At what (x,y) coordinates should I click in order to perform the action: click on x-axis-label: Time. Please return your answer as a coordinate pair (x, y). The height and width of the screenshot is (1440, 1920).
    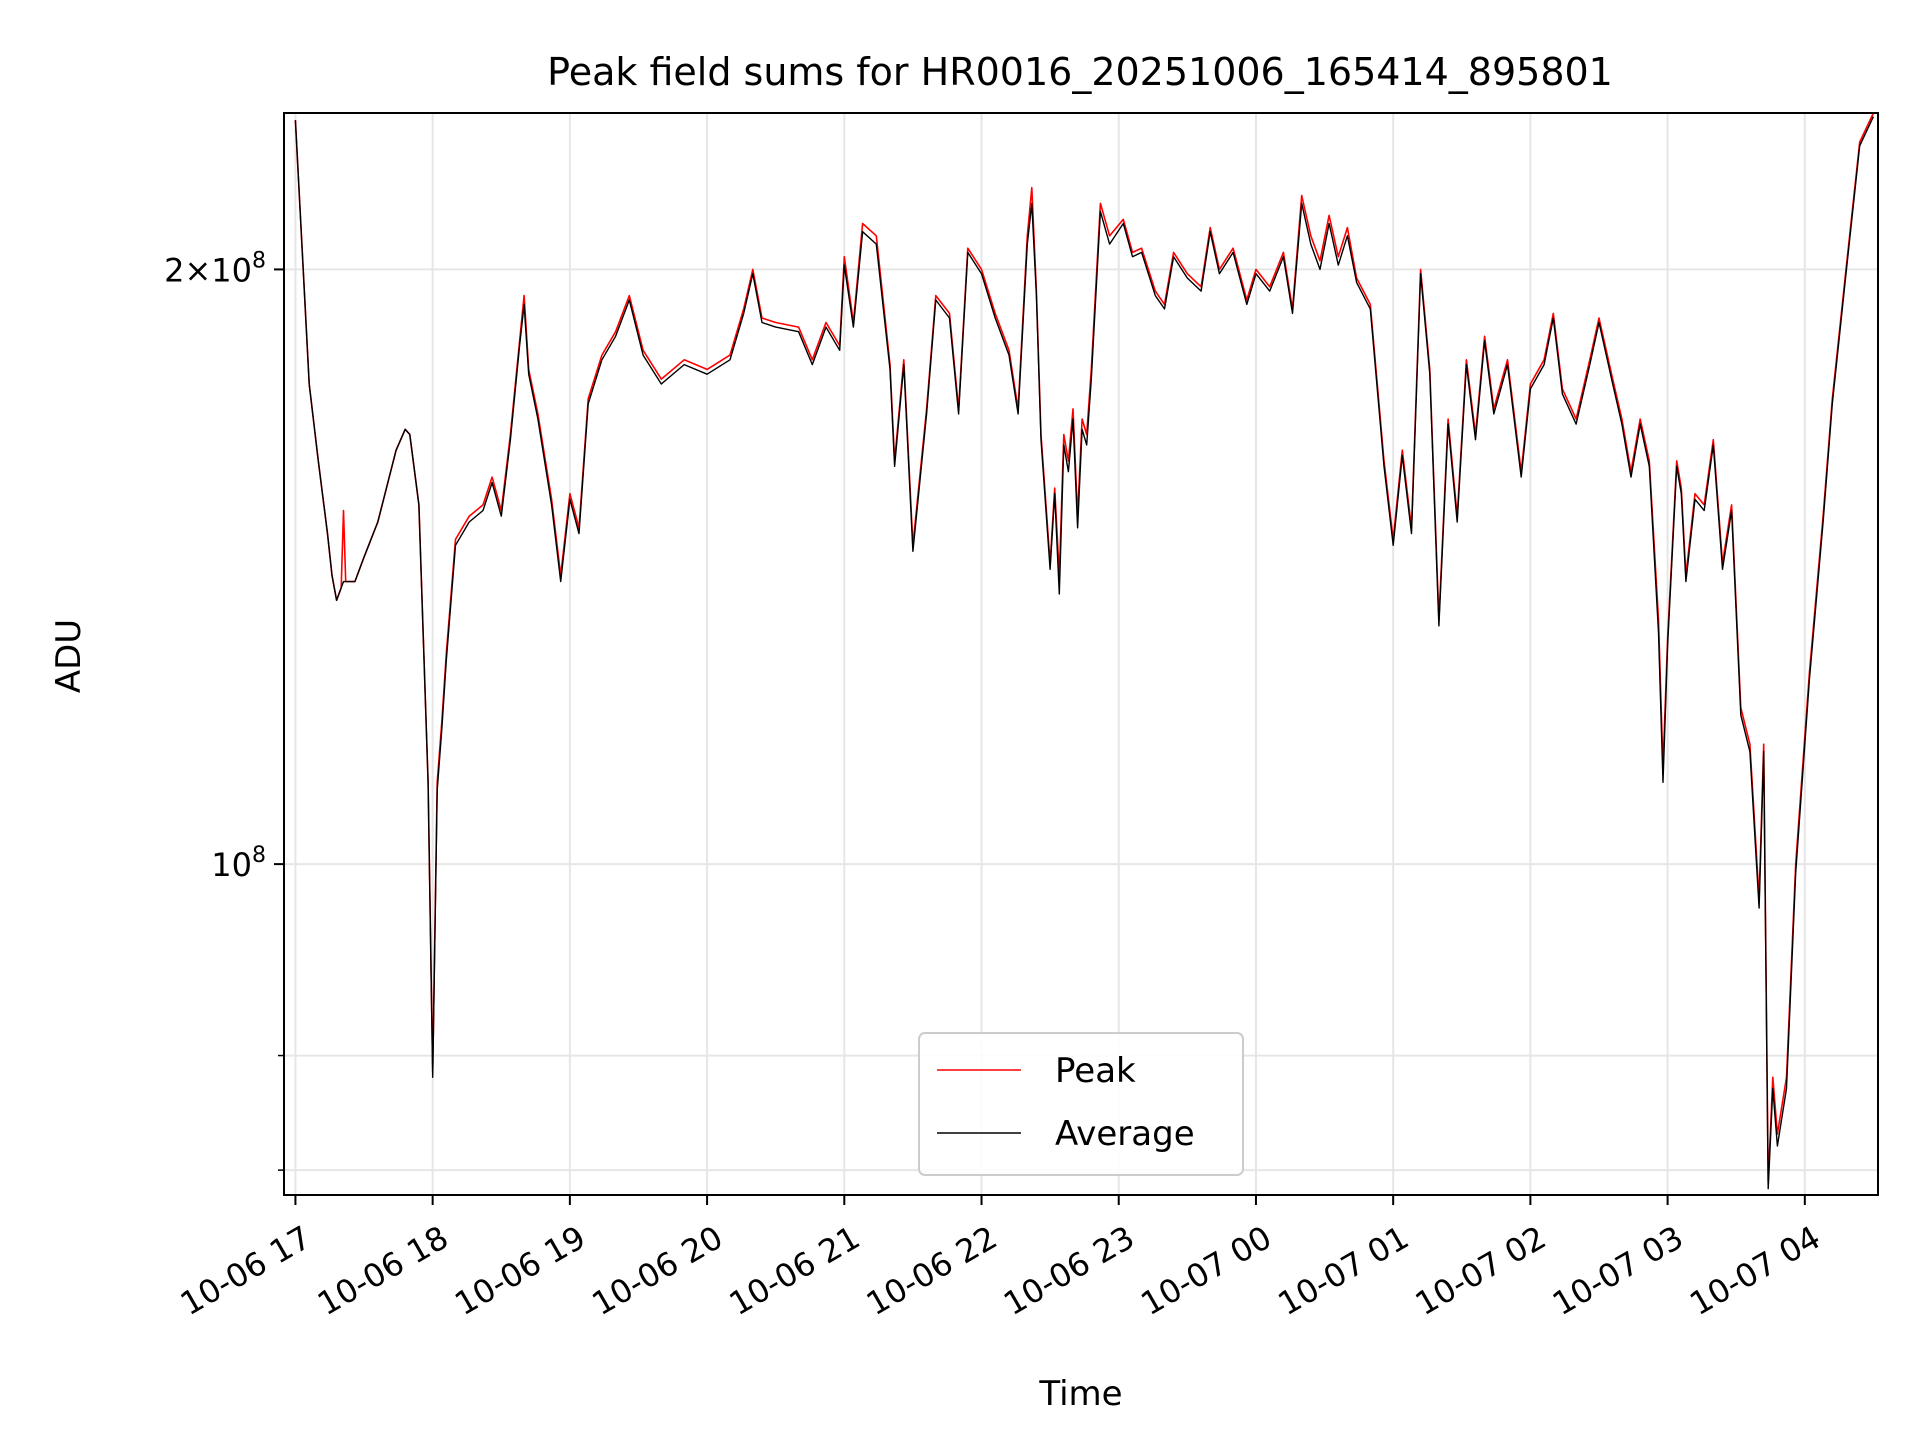
    Looking at the image, I should click on (1080, 1394).